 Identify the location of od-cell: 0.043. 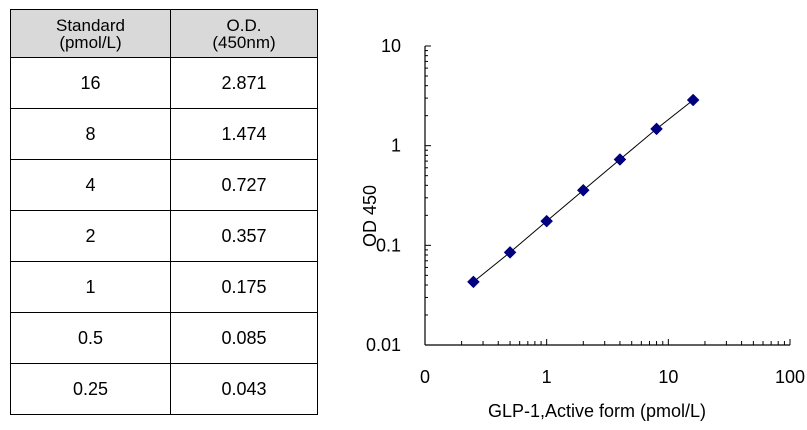
(244, 389).